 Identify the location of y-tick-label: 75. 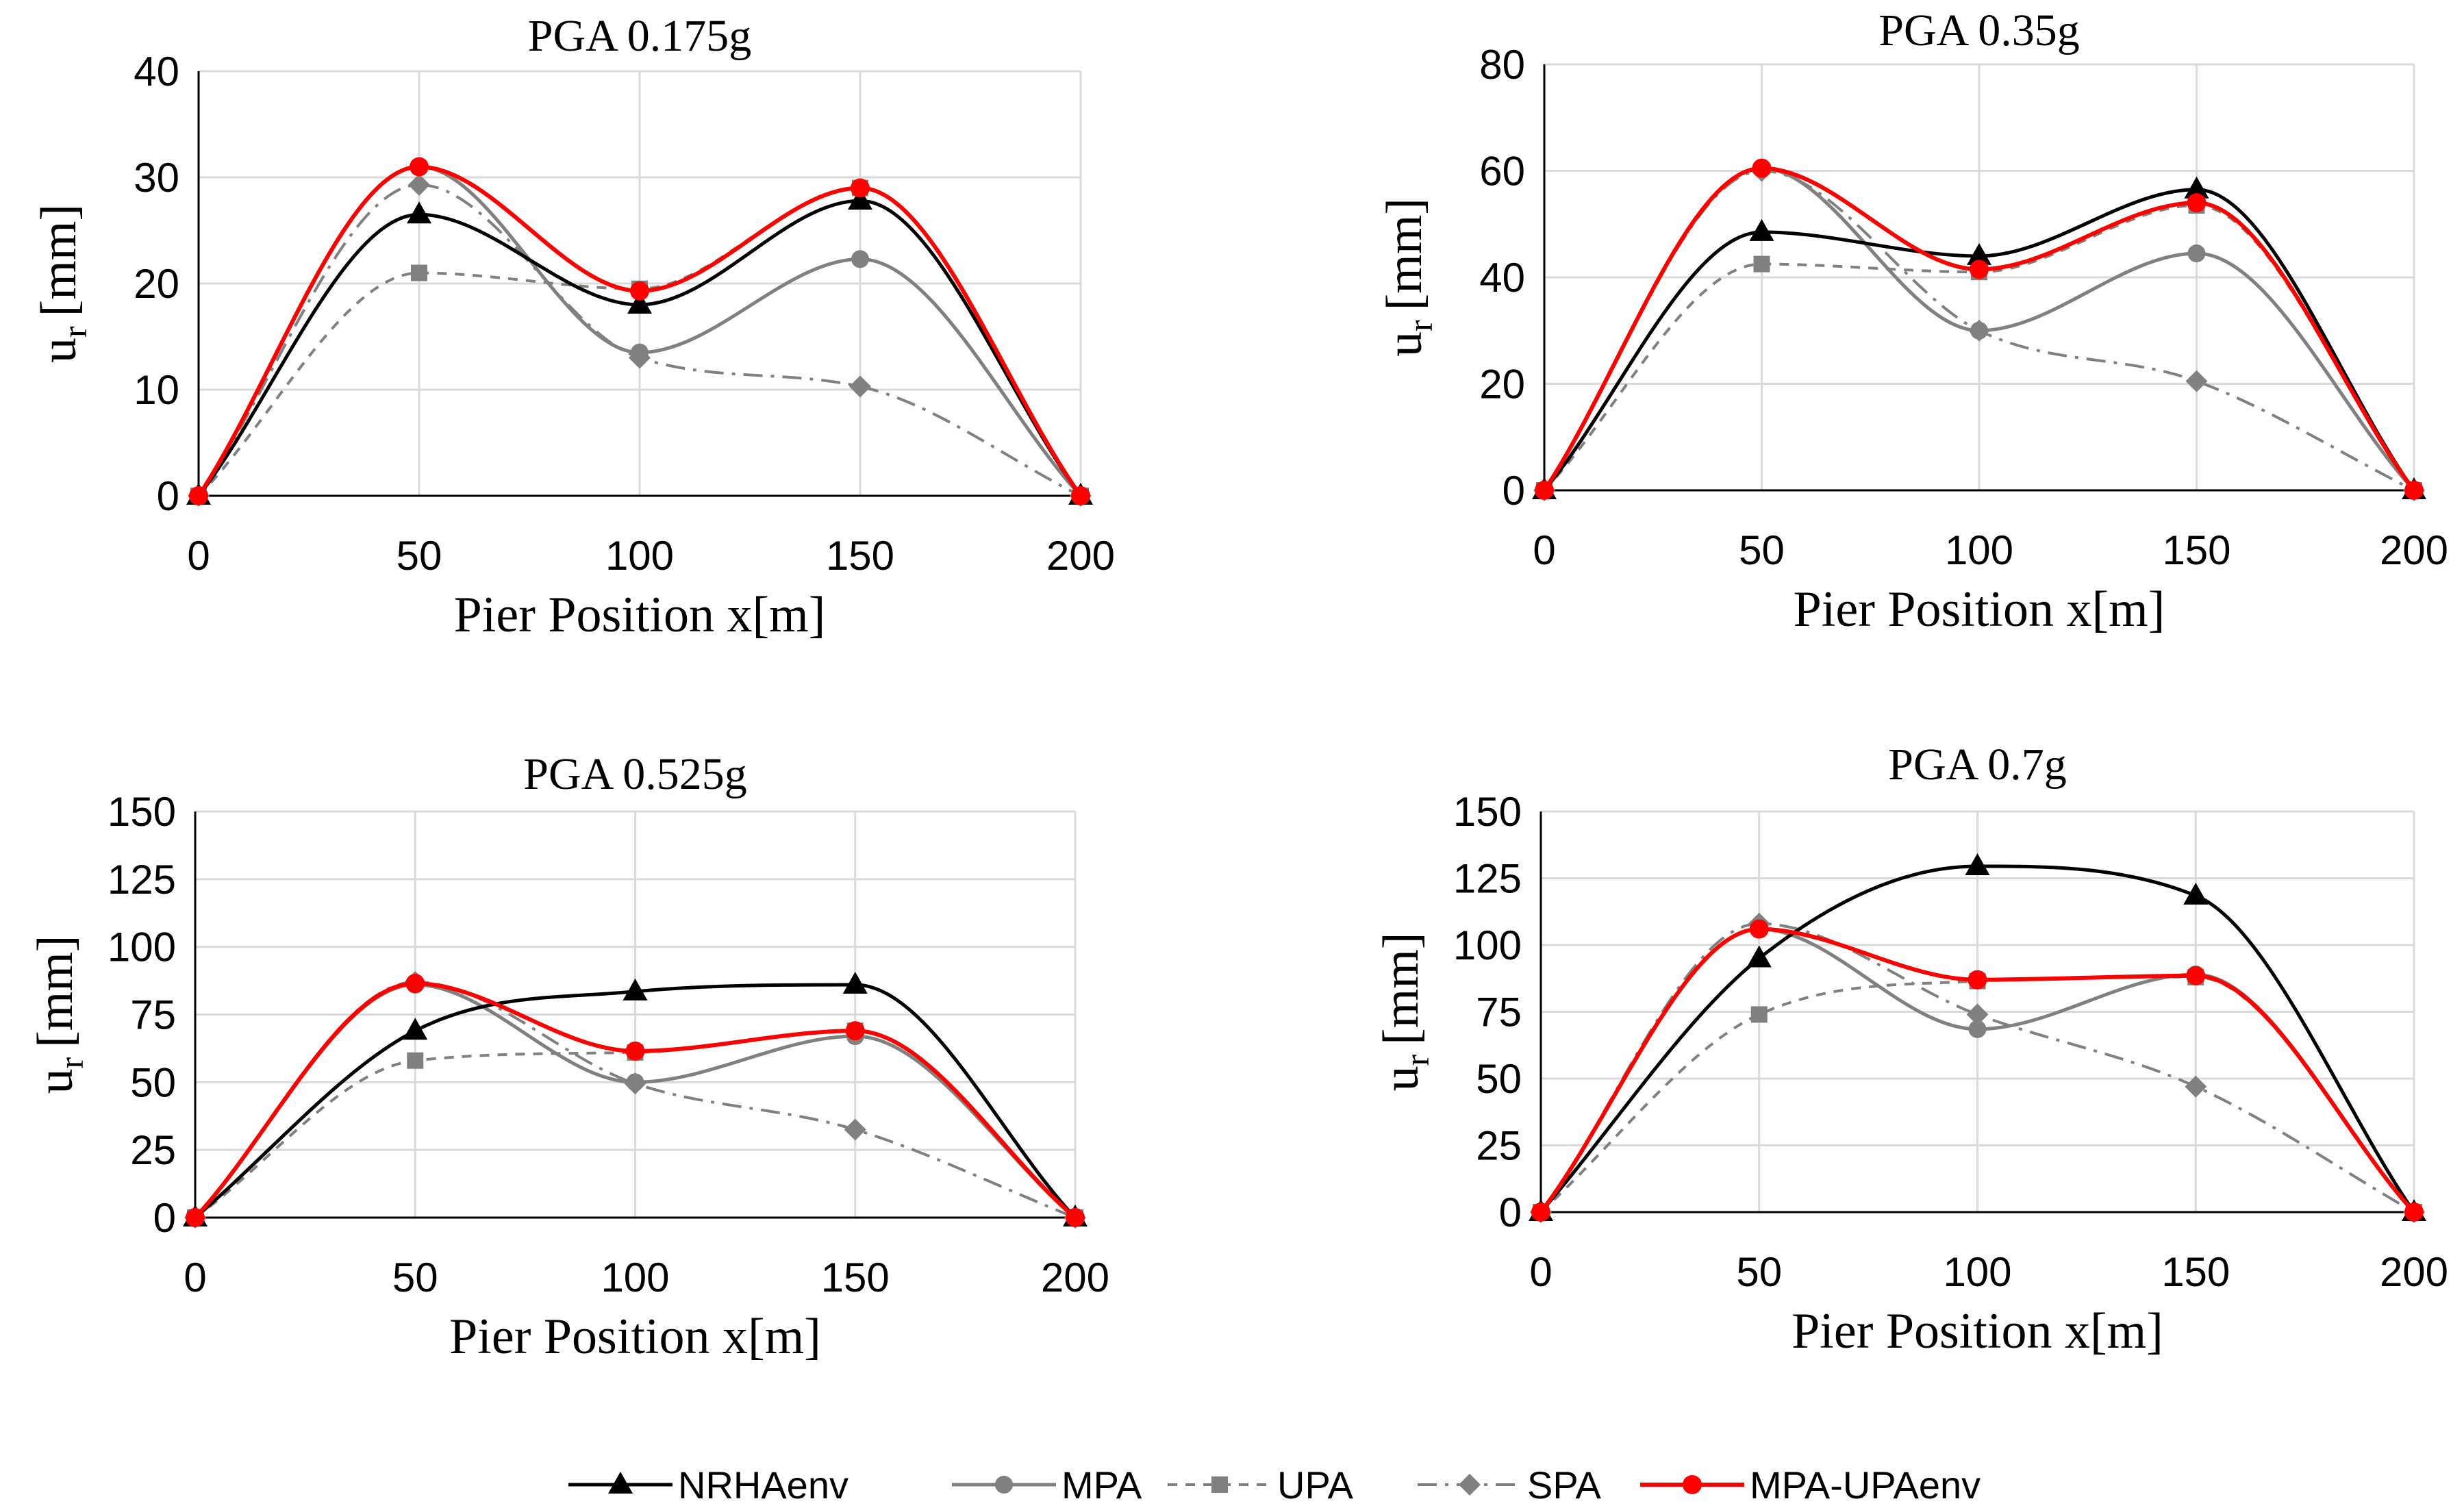
(153, 1015).